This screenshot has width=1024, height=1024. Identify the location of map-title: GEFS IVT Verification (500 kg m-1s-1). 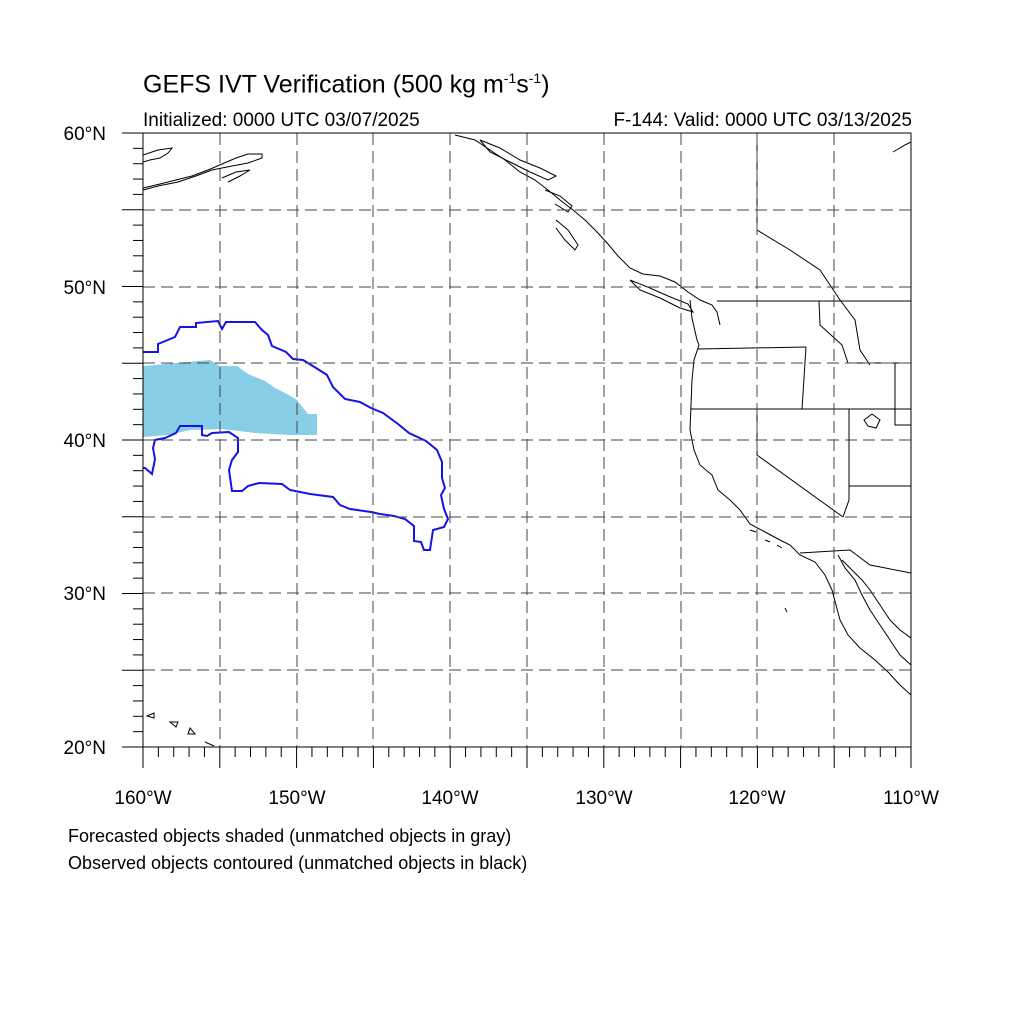
(346, 84).